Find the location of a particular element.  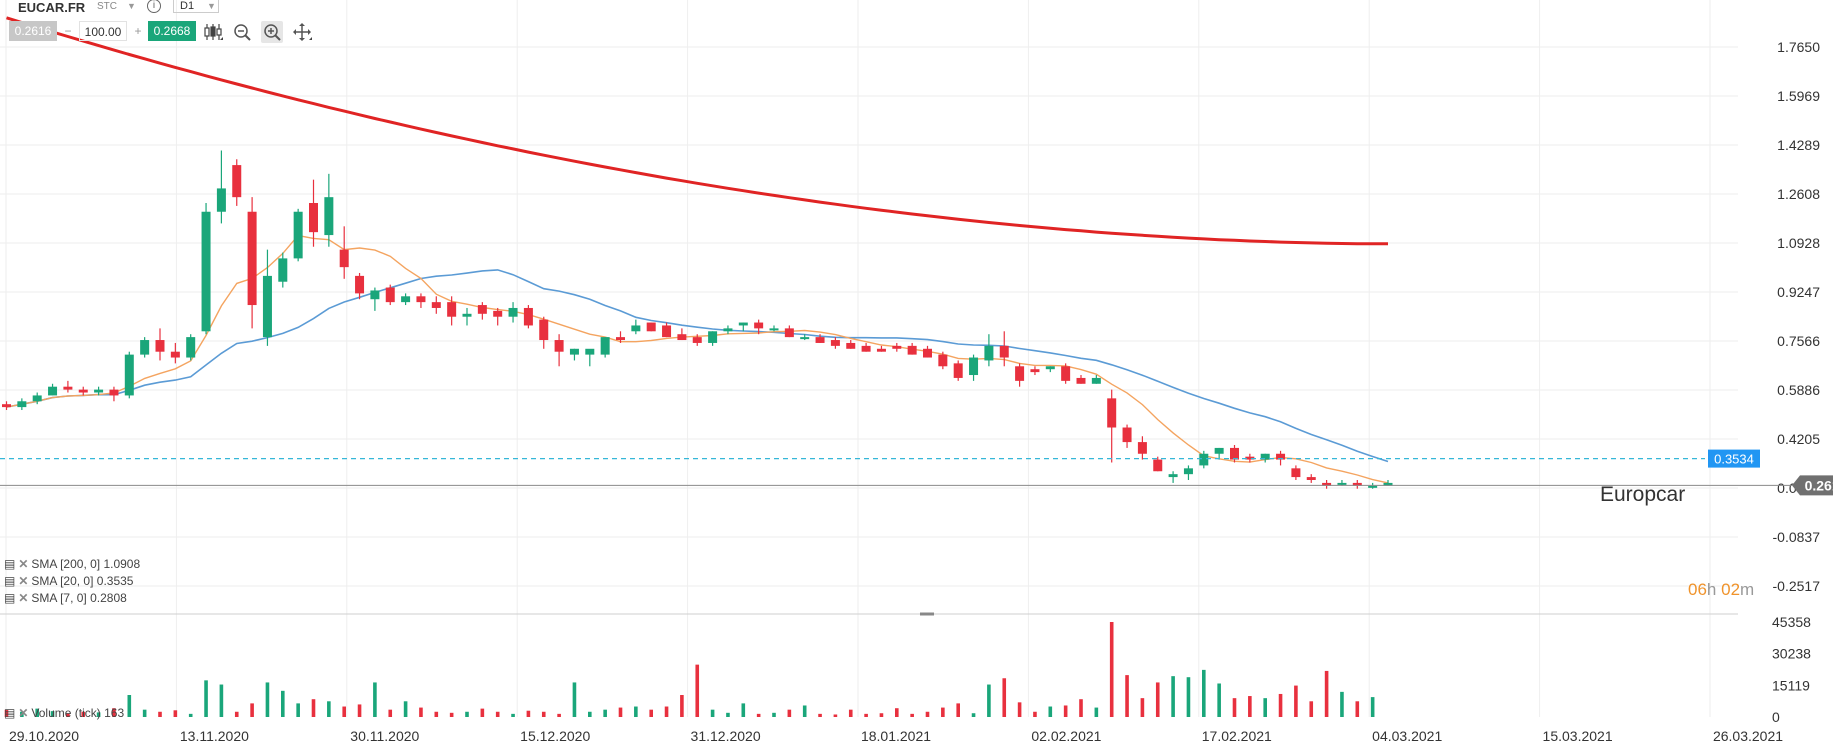

info-icon: i is located at coordinates (154, 6).